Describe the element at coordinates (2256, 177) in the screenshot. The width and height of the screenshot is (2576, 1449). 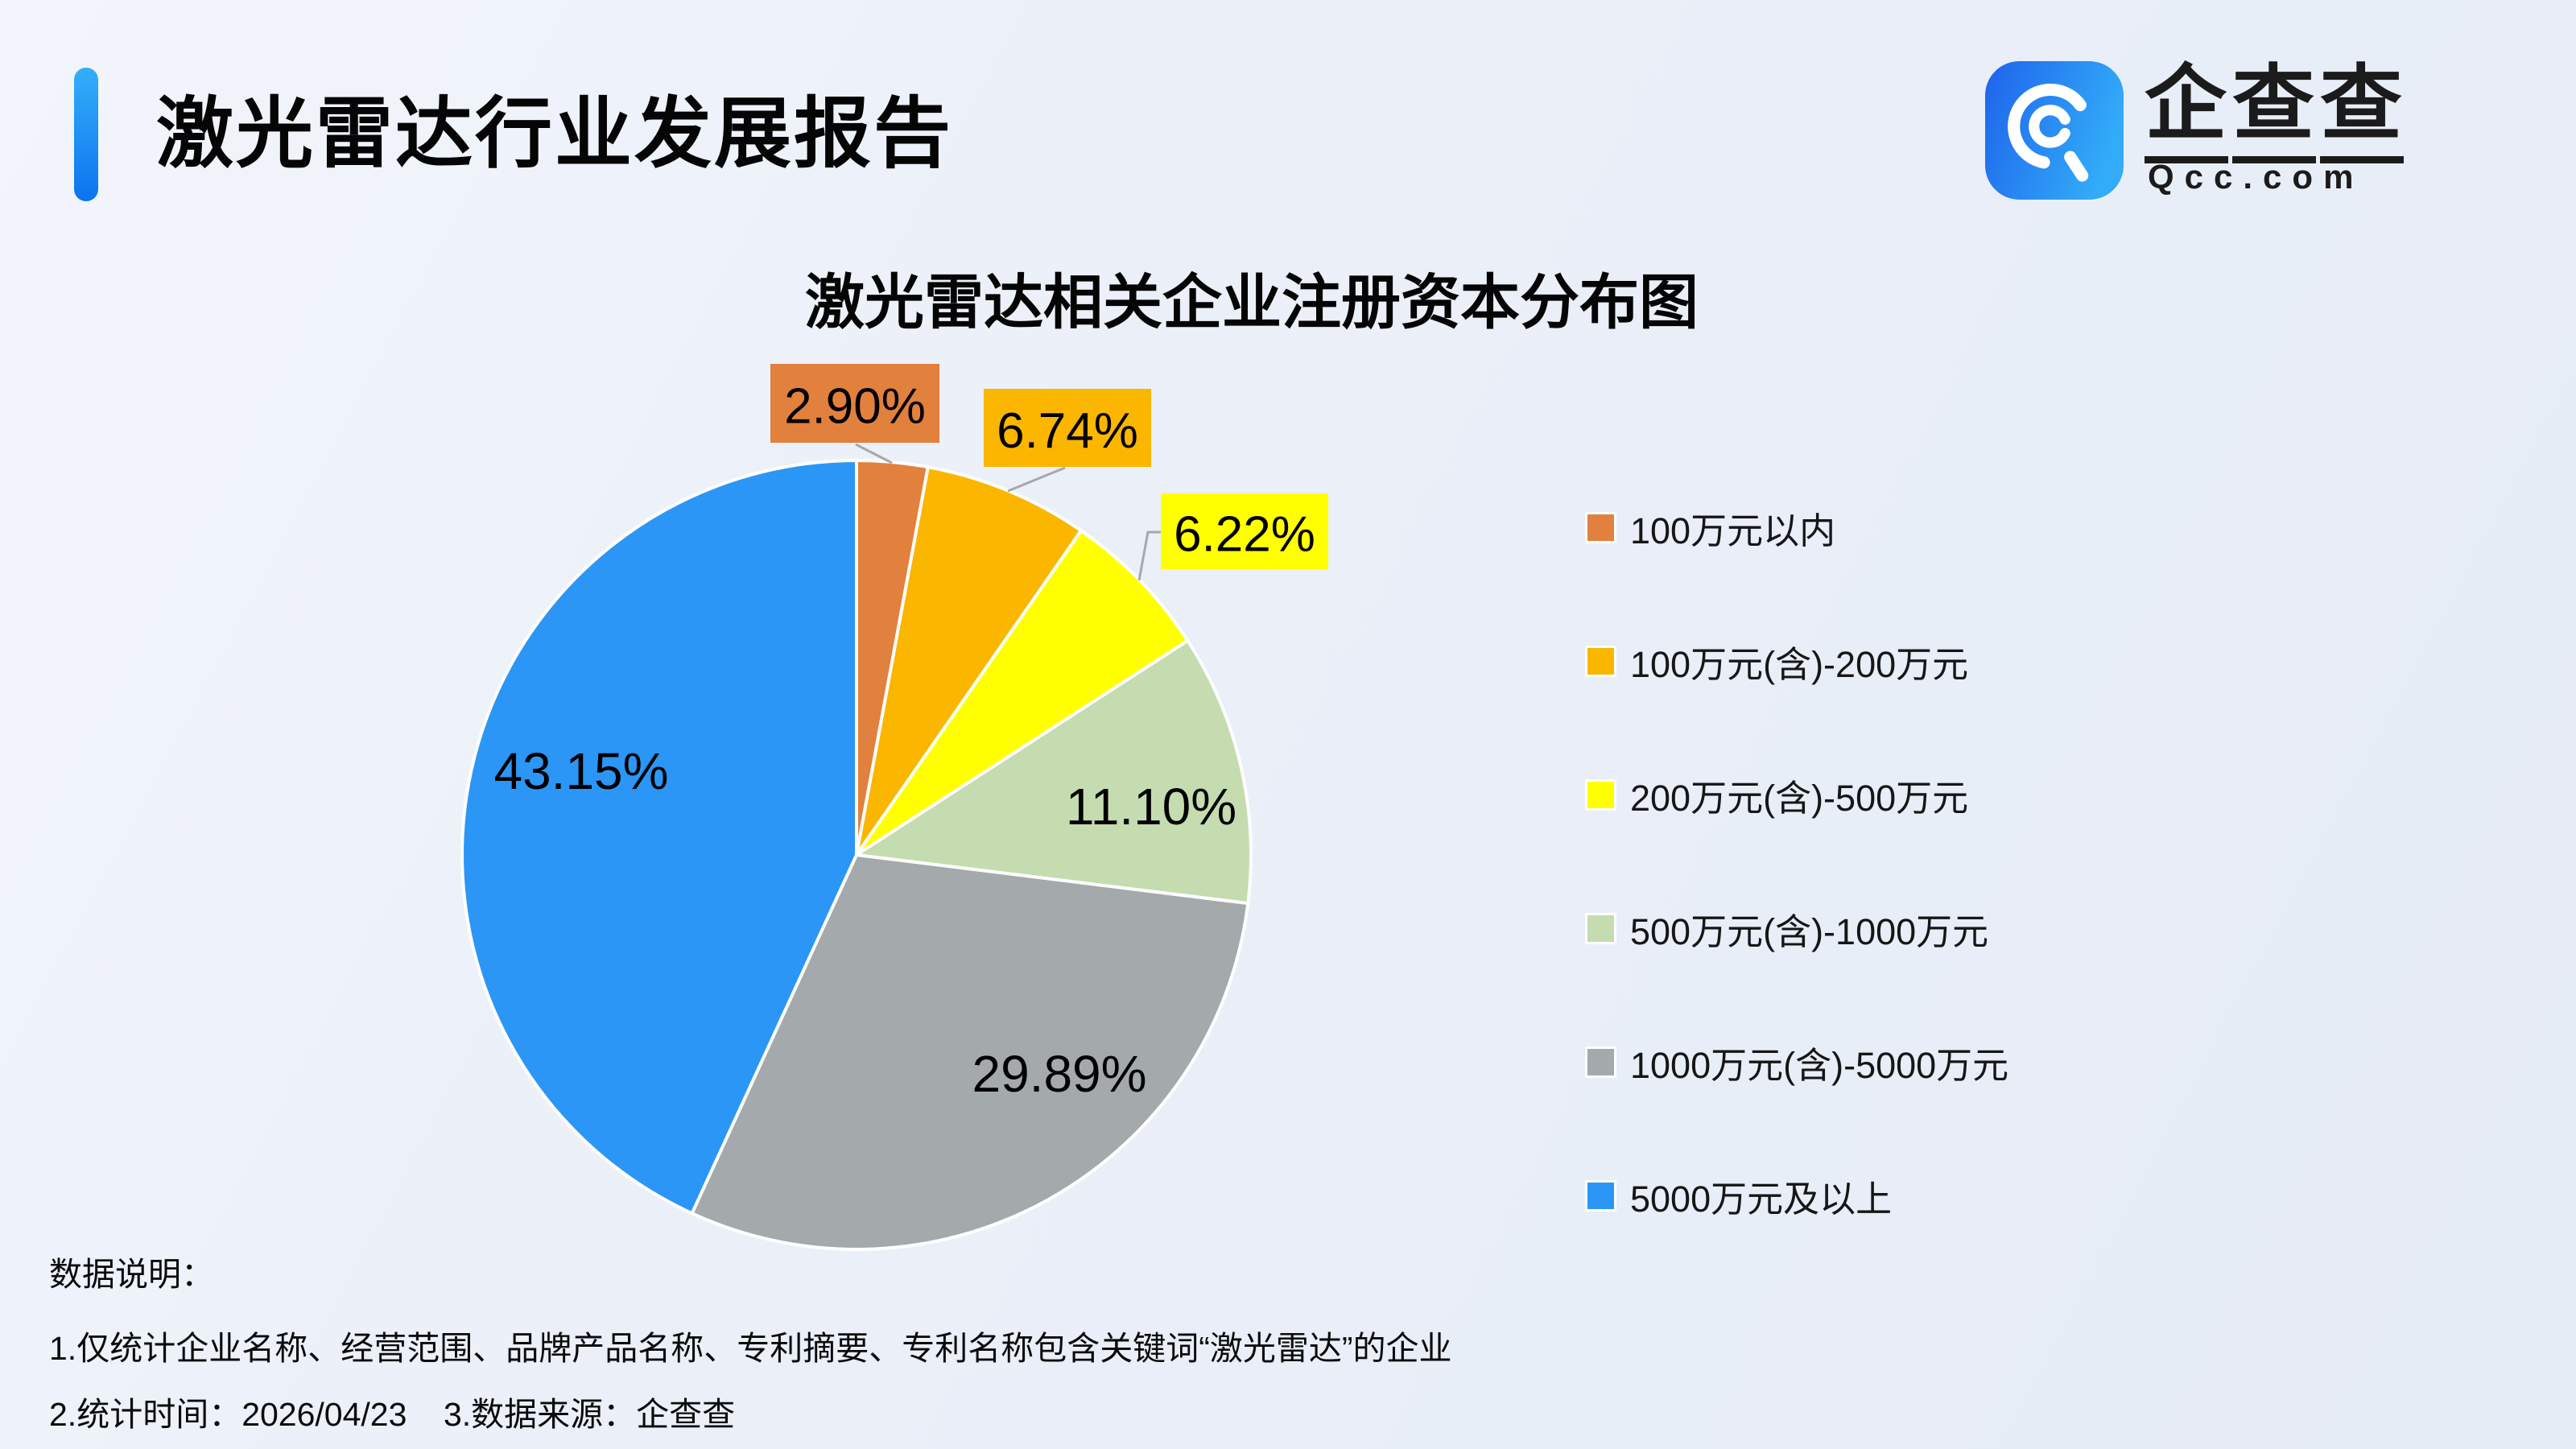
I see `qcc-brand-domain: Qcc.com` at that location.